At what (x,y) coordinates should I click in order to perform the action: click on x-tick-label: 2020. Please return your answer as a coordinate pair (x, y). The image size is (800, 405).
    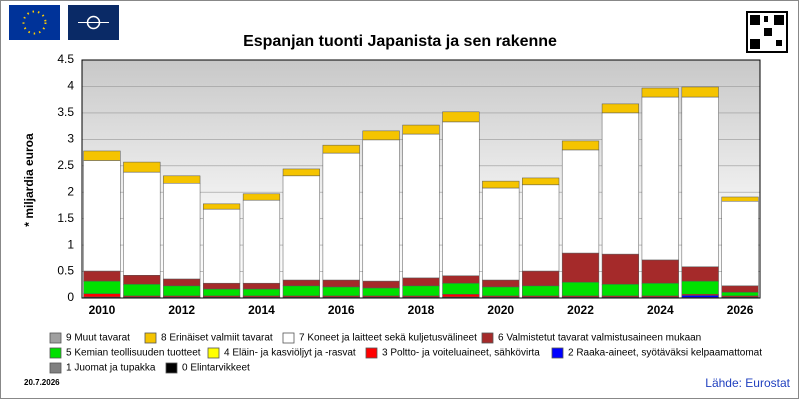
    Looking at the image, I should click on (500, 310).